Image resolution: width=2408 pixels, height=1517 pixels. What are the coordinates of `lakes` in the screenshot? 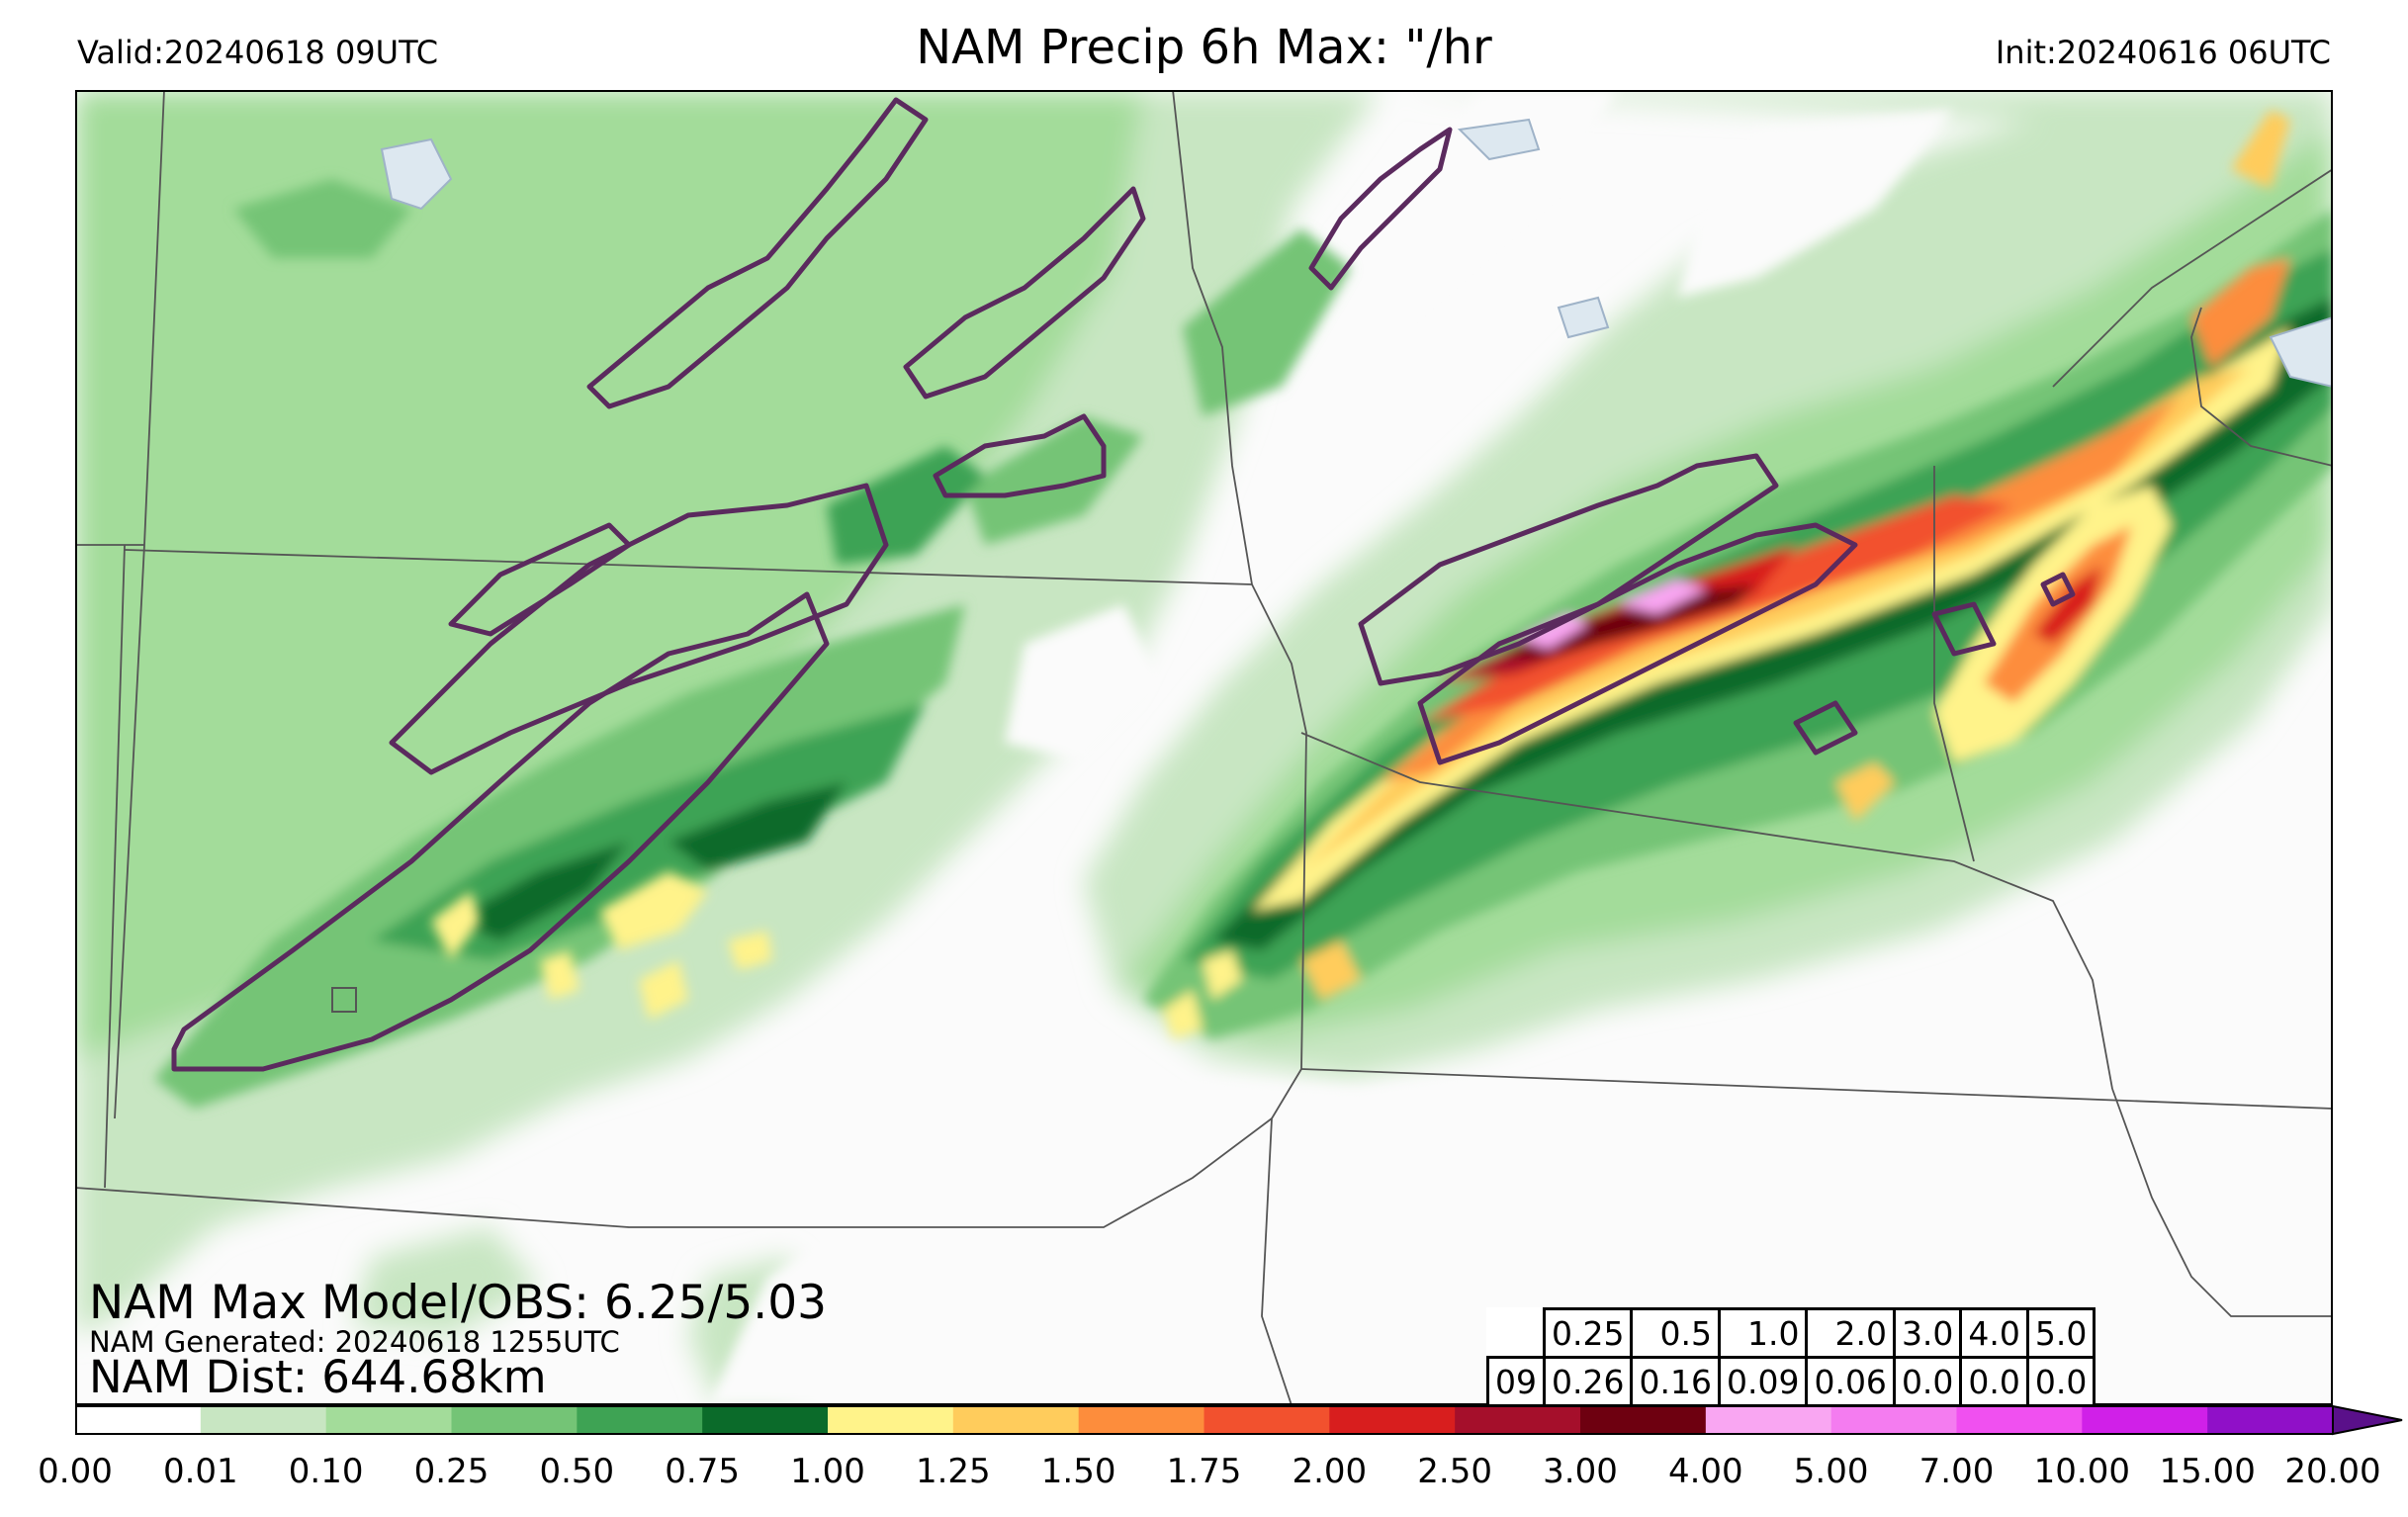 It's located at (1356, 253).